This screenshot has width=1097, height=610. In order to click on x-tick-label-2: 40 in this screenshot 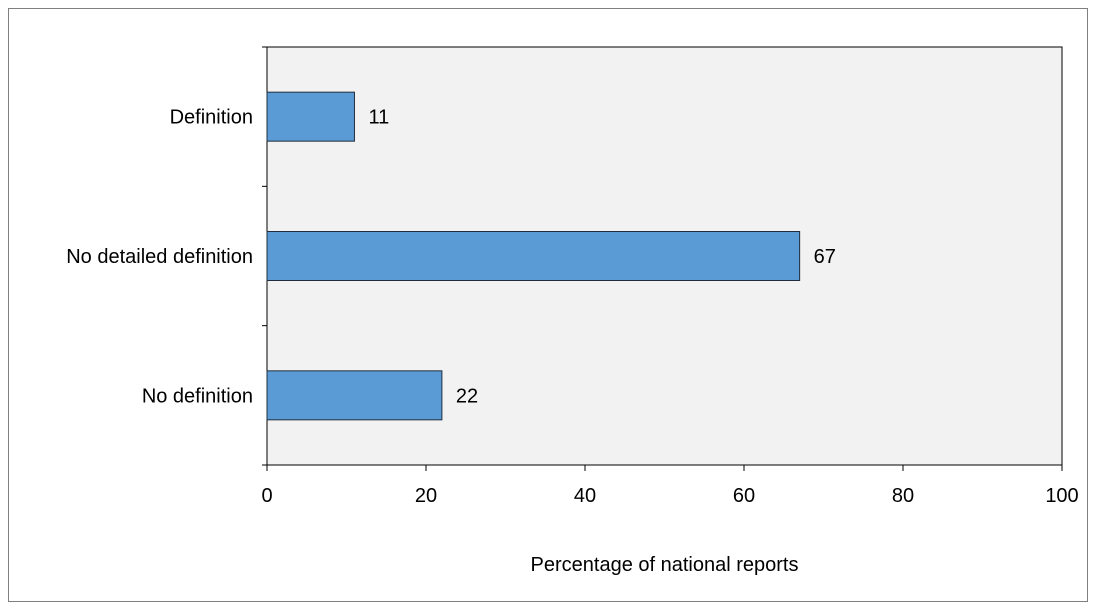, I will do `click(585, 496)`.